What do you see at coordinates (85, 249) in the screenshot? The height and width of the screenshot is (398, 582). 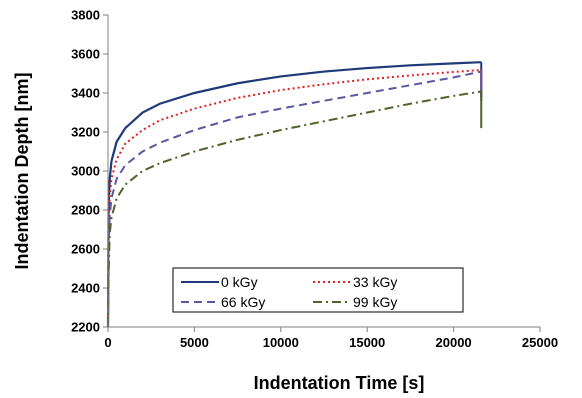 I see `y-tick-label: 2600` at bounding box center [85, 249].